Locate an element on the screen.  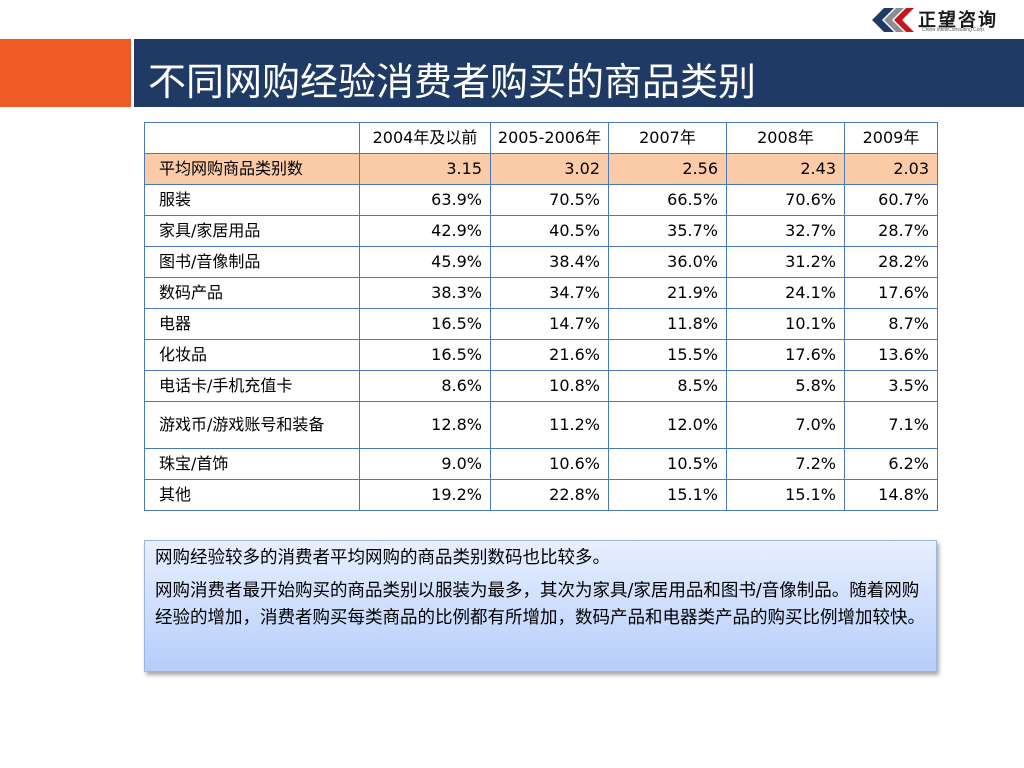
table-cell: 10.5% is located at coordinates (667, 464).